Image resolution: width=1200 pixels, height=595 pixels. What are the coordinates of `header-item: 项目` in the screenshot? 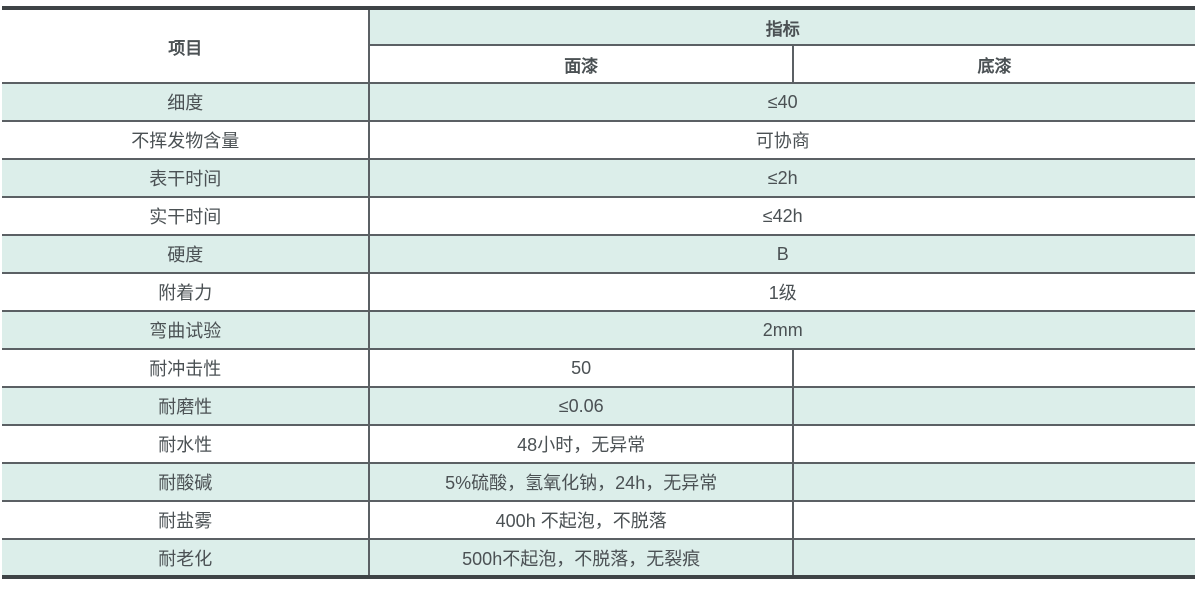 It's located at (186, 45).